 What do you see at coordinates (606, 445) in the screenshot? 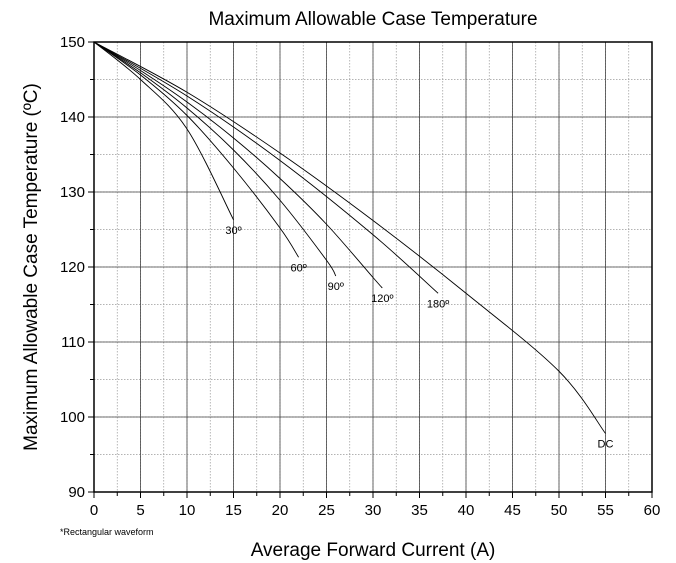
I see `curve-label: DC` at bounding box center [606, 445].